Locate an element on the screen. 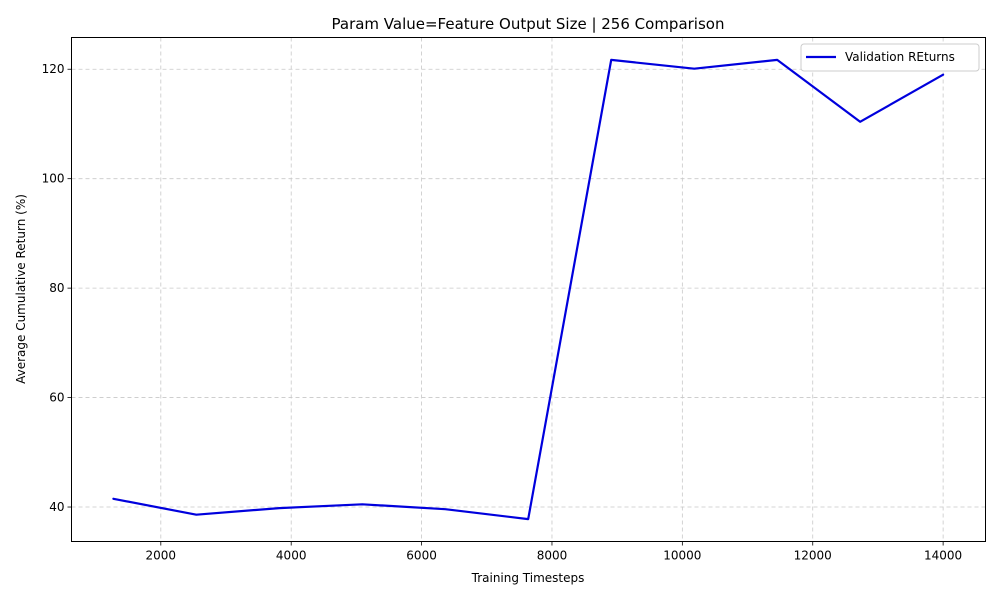  x-axis-label: Training Timesteps is located at coordinates (528, 578).